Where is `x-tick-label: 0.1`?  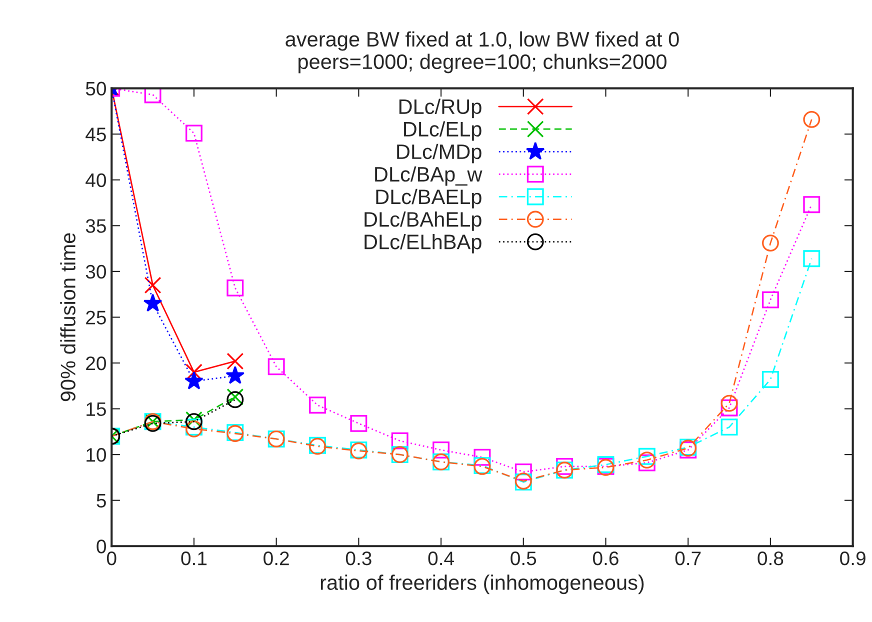 x-tick-label: 0.1 is located at coordinates (194, 558).